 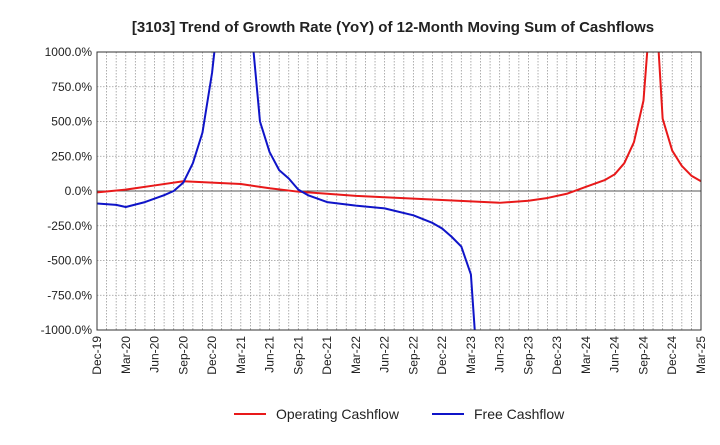 What do you see at coordinates (643, 355) in the screenshot?
I see `x-tick-label: Sep-24` at bounding box center [643, 355].